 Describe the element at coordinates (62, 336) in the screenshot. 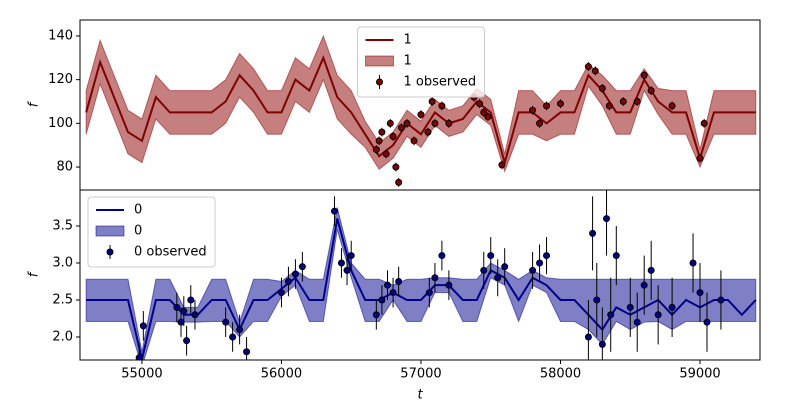

I see `y-tick-label: 2.0` at that location.